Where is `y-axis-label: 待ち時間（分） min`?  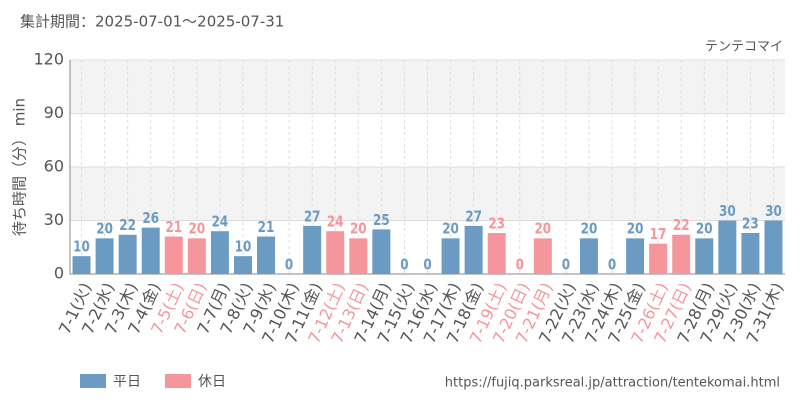 y-axis-label: 待ち時間（分） min is located at coordinates (20, 167).